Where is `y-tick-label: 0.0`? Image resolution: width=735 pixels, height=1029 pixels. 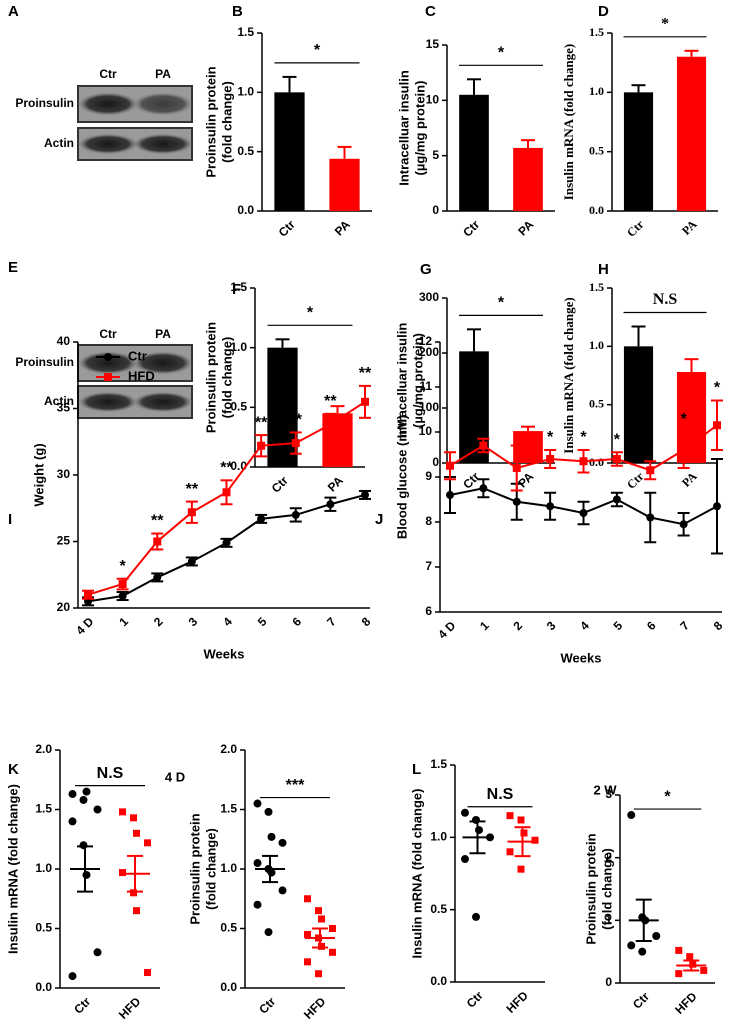
y-tick-label: 0.0 is located at coordinates (43, 987).